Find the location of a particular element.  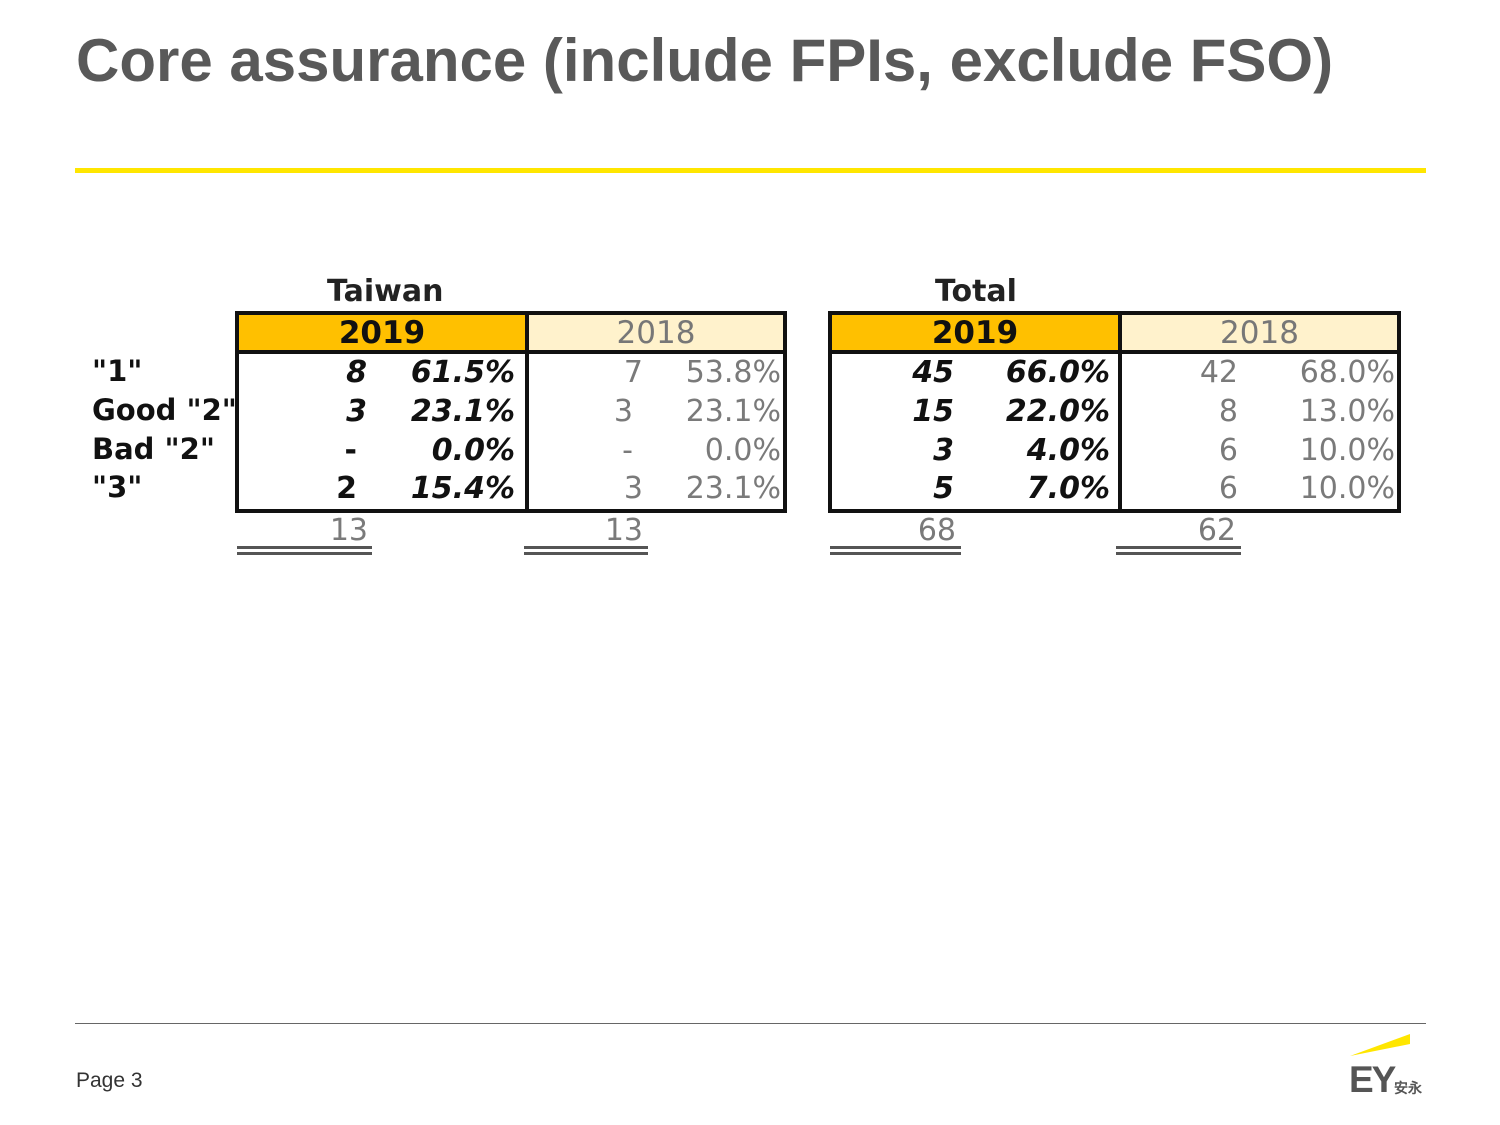

taiwan-2019-pct: 23.1% is located at coordinates (462, 411).